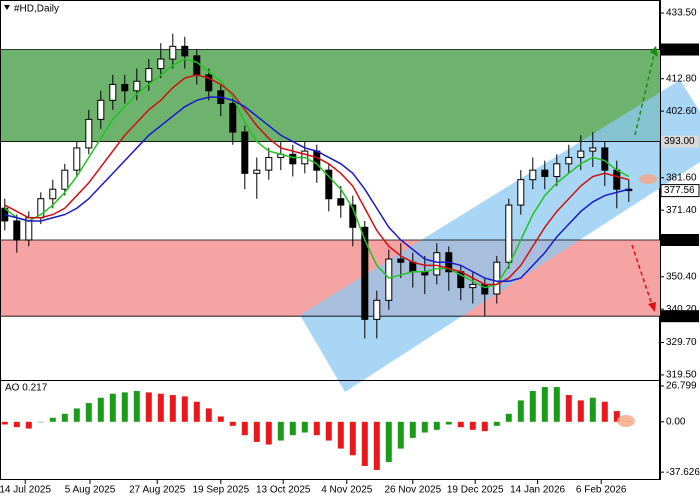 This screenshot has height=500, width=700. What do you see at coordinates (679, 240) in the screenshot?
I see `level-label: 362.00` at bounding box center [679, 240].